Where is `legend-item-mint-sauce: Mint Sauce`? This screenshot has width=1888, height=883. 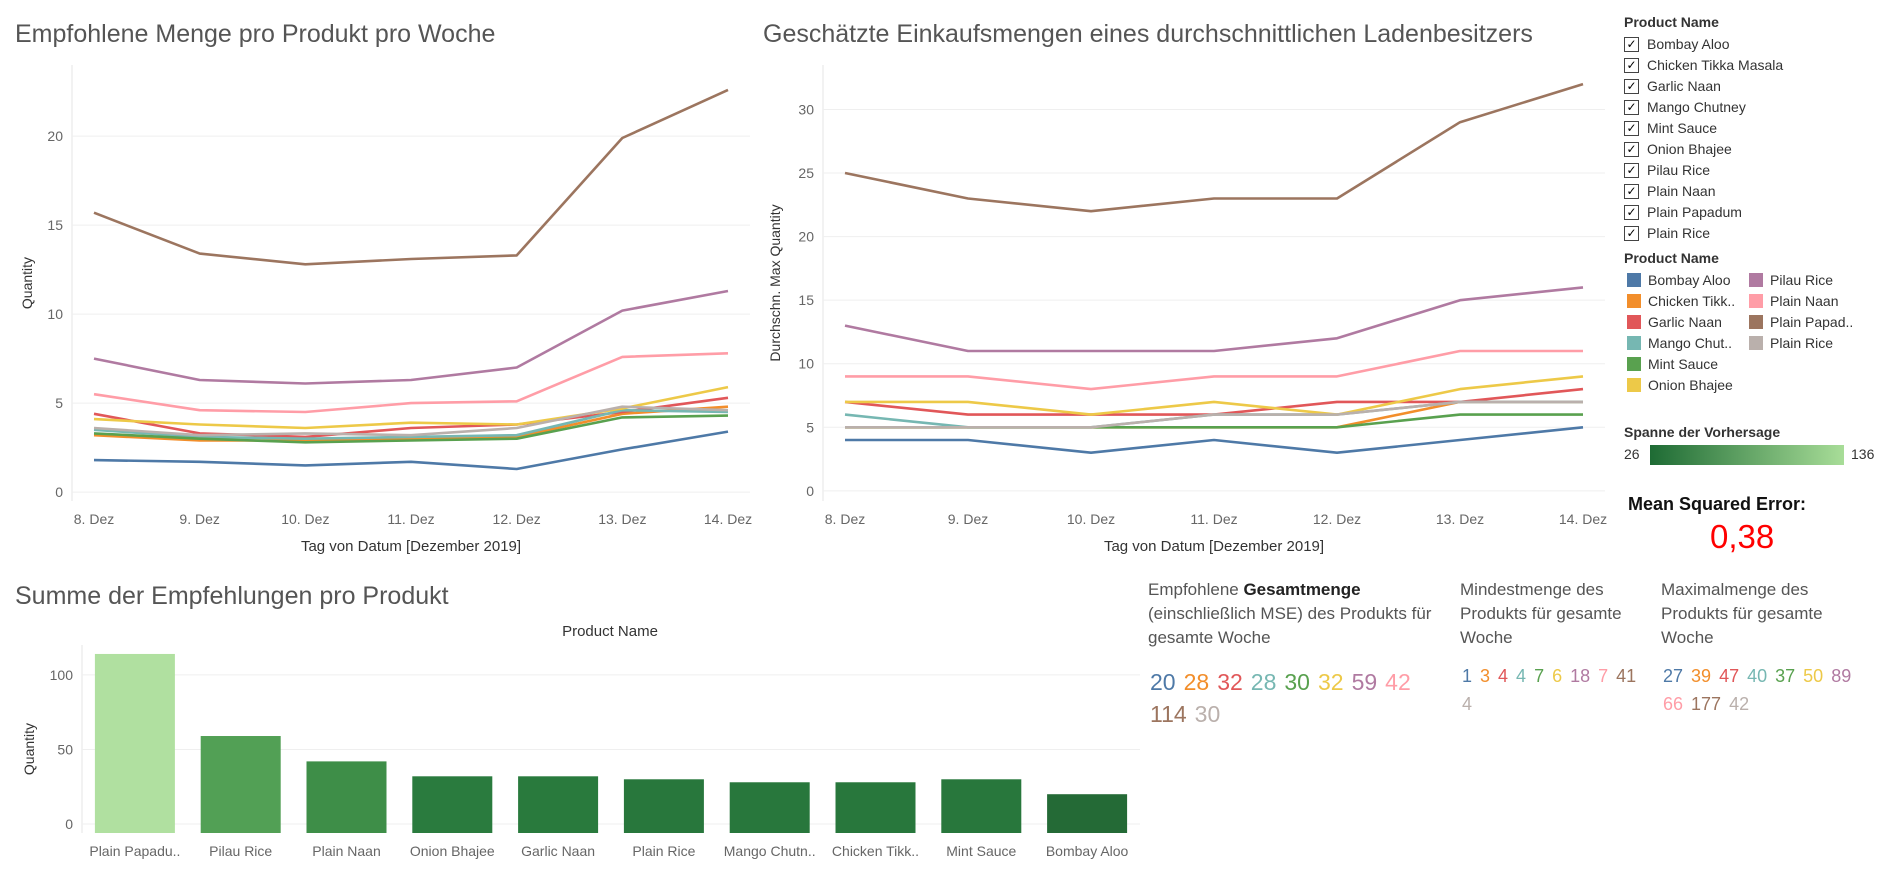 legend-item-mint-sauce: Mint Sauce is located at coordinates (1672, 364).